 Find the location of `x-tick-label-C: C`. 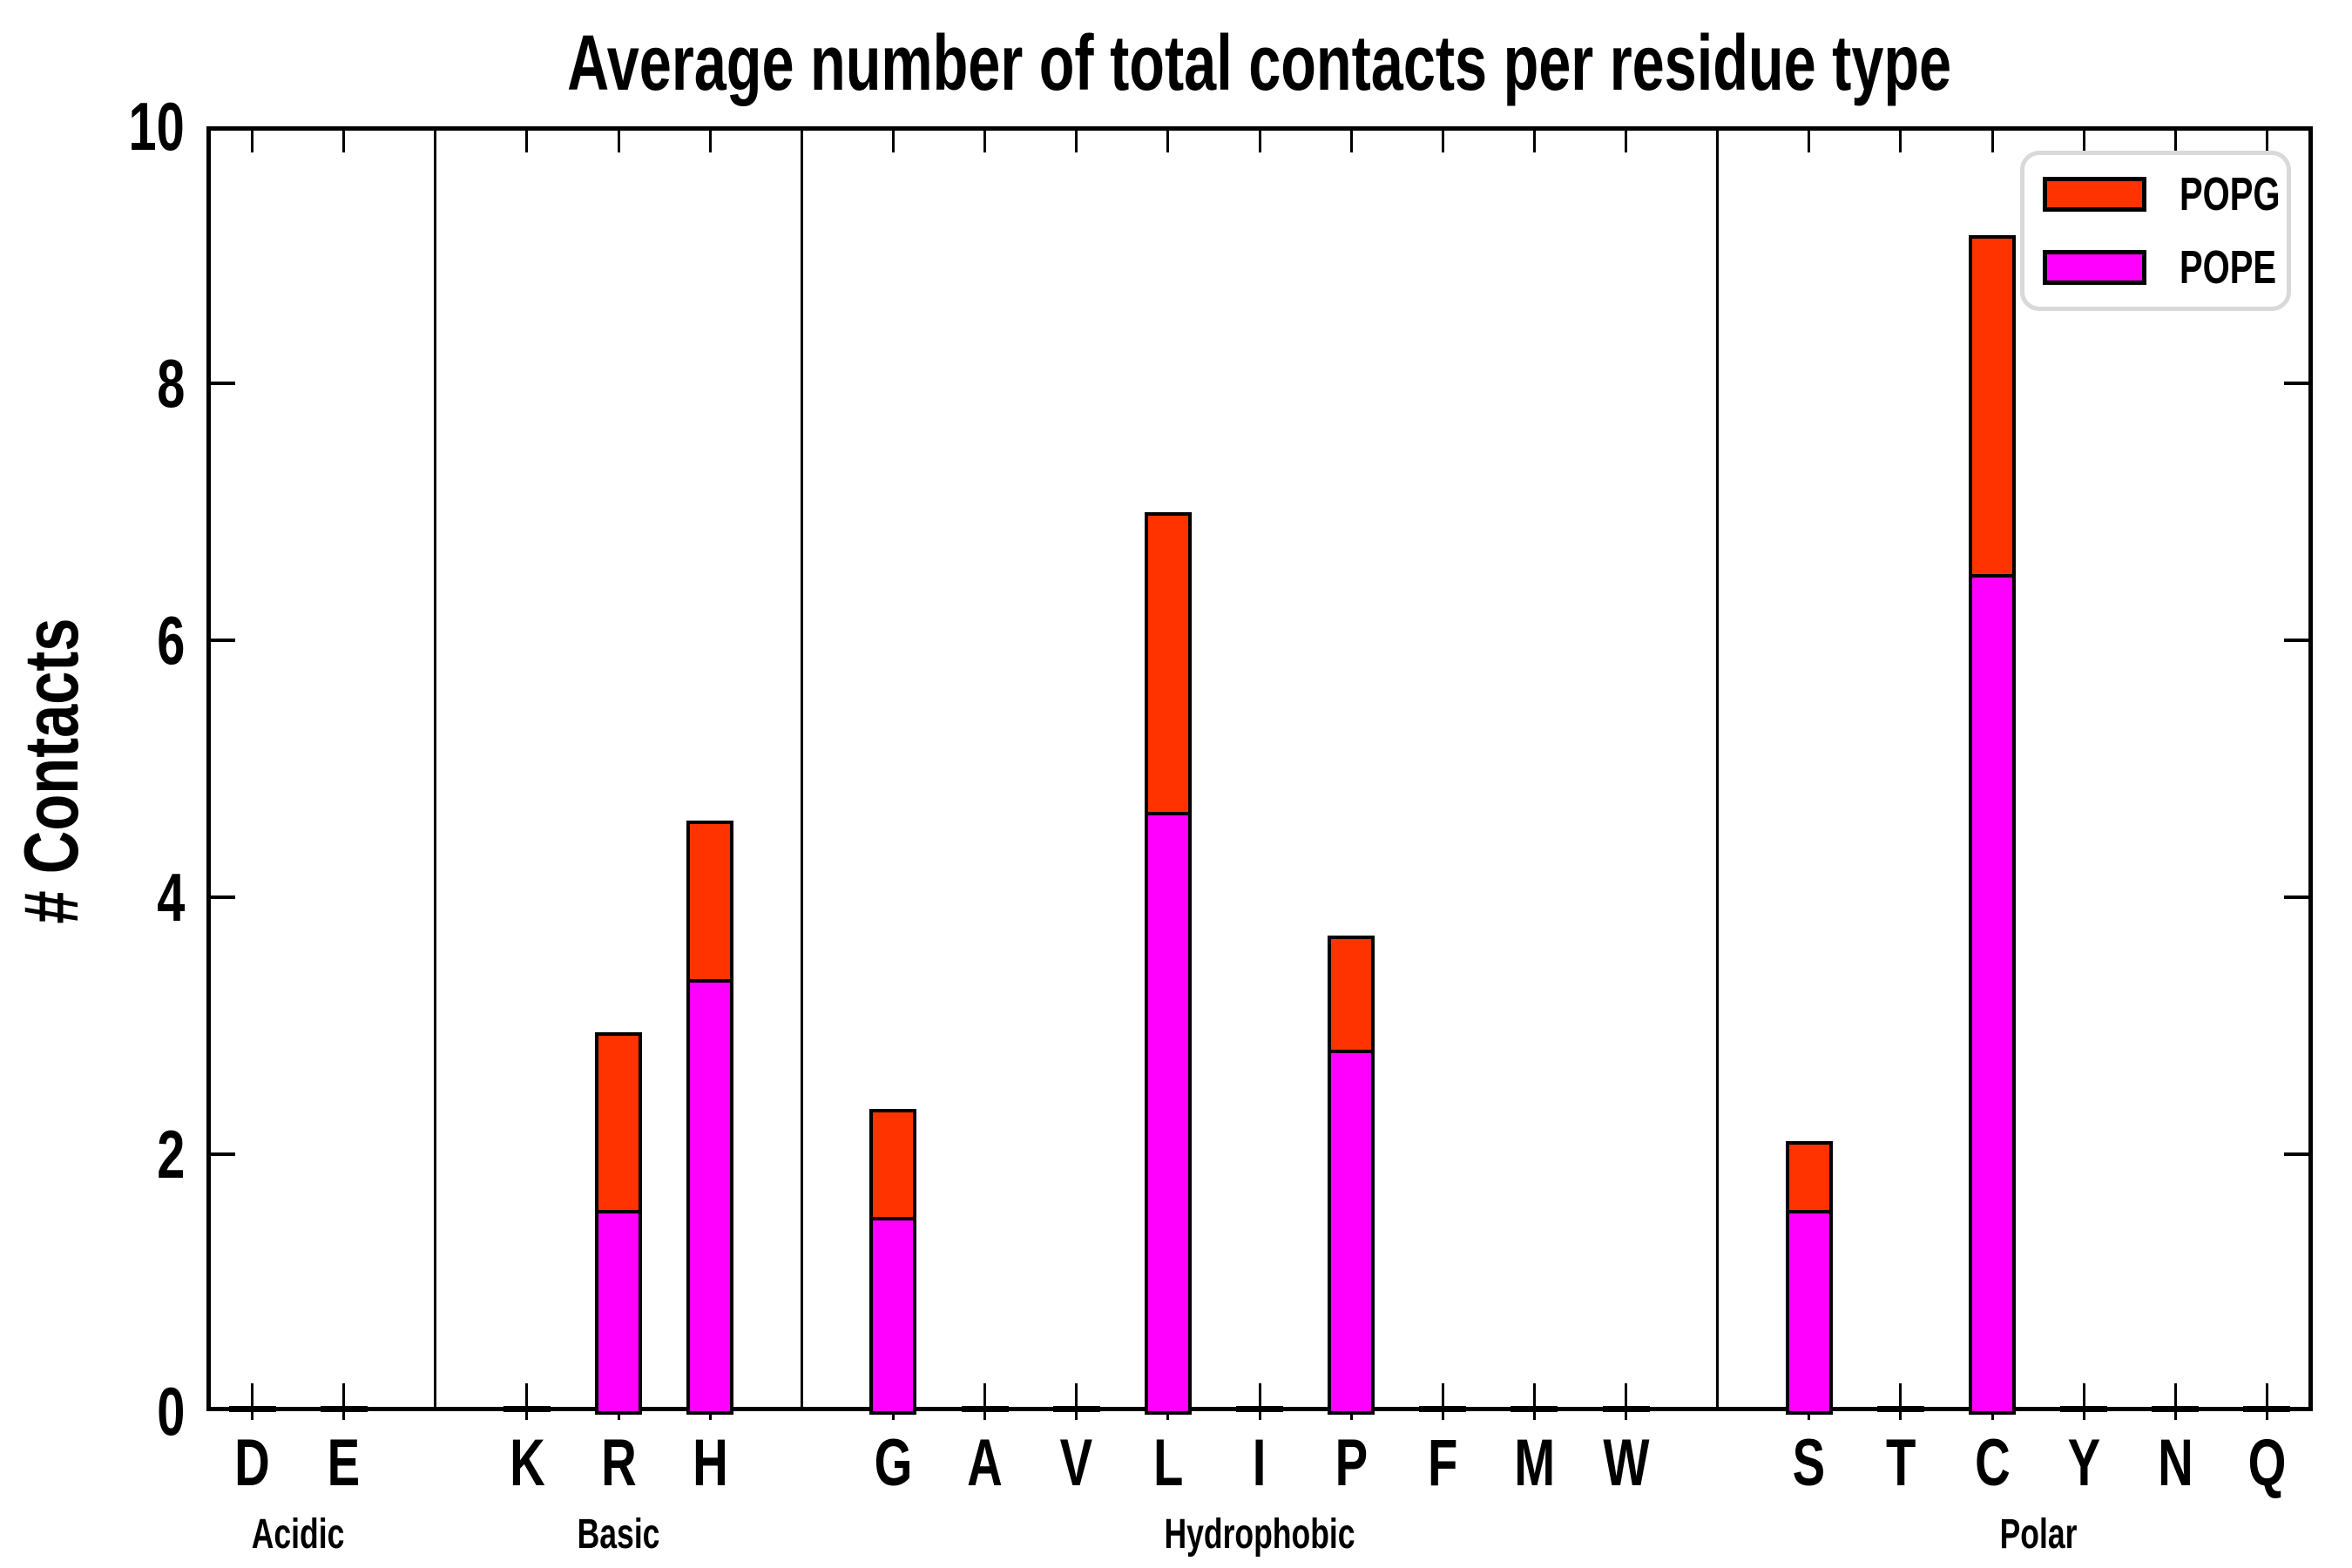

x-tick-label-C: C is located at coordinates (1992, 1463).